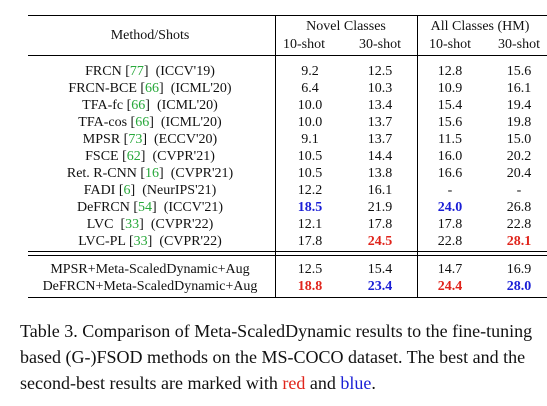  I want to click on method-cell: MPSR [73] (ECCV'20), so click(150, 139).